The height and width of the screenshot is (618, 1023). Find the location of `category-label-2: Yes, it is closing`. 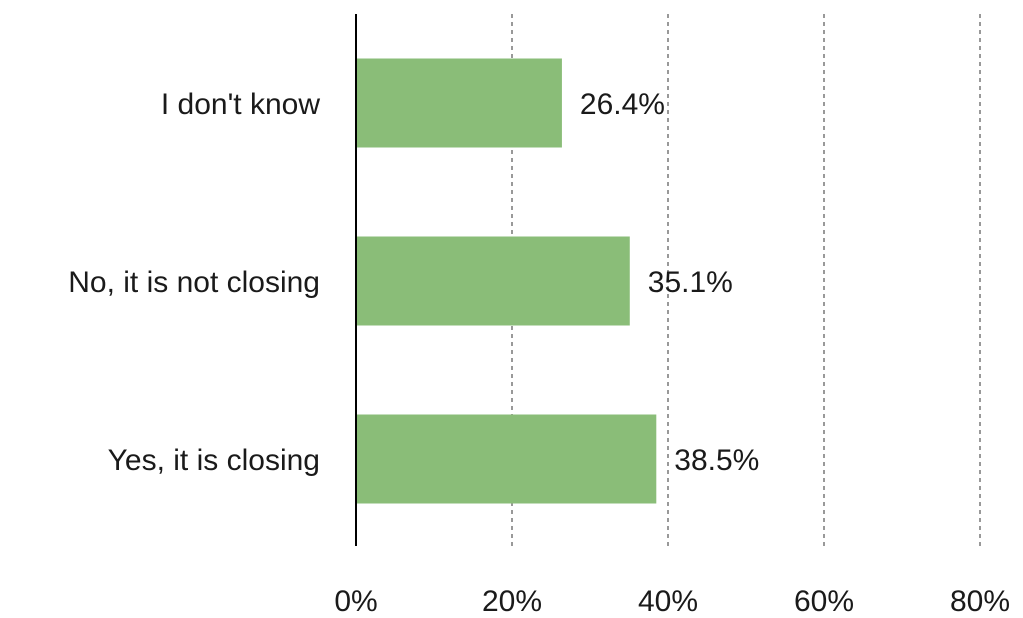

category-label-2: Yes, it is closing is located at coordinates (214, 460).